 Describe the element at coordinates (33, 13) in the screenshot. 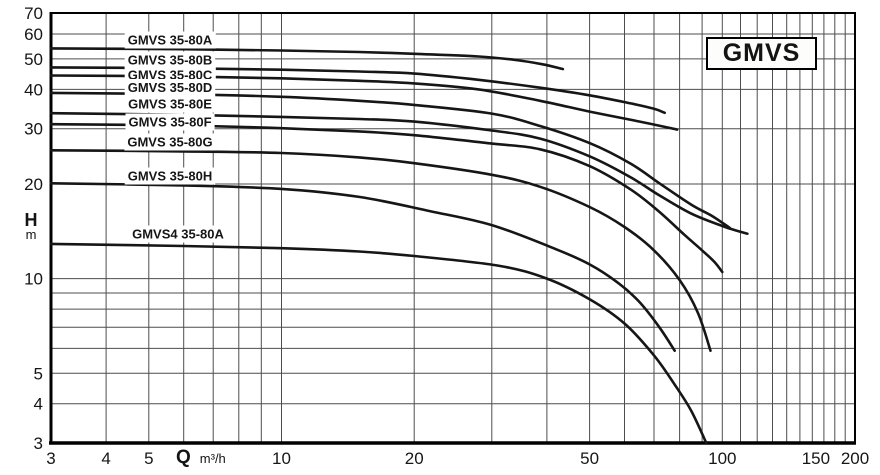

I see `y-tick-label: 70` at that location.